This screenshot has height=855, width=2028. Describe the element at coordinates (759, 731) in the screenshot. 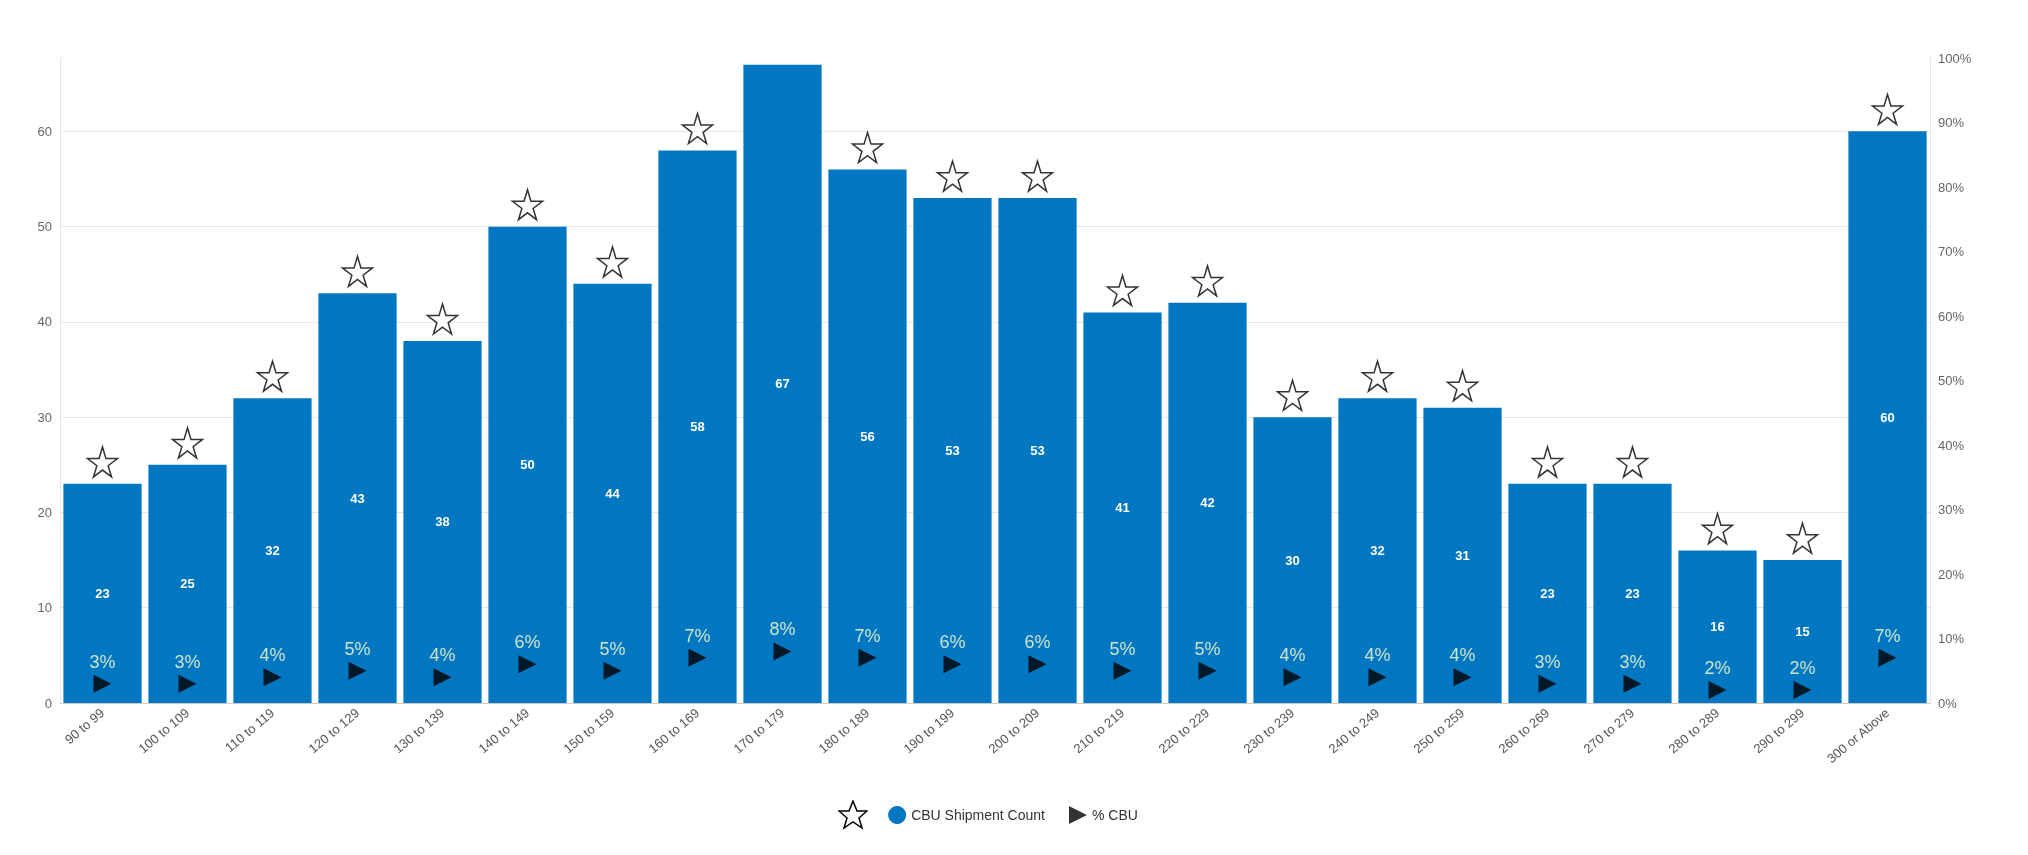

I see `x-tick-label: 170 to 179` at that location.